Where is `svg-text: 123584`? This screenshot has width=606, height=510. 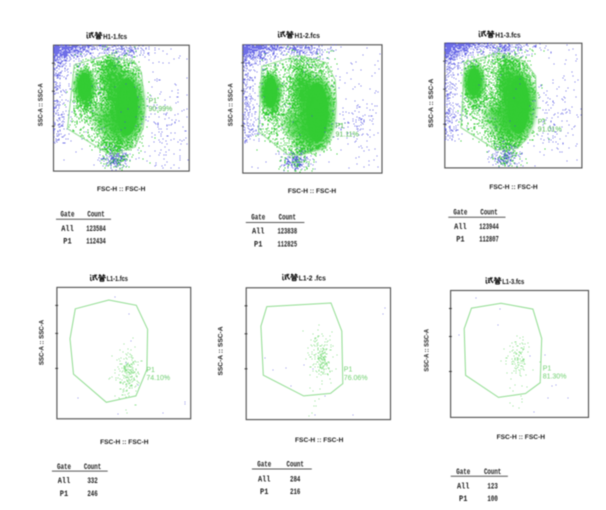
svg-text: 123584 is located at coordinates (96, 229).